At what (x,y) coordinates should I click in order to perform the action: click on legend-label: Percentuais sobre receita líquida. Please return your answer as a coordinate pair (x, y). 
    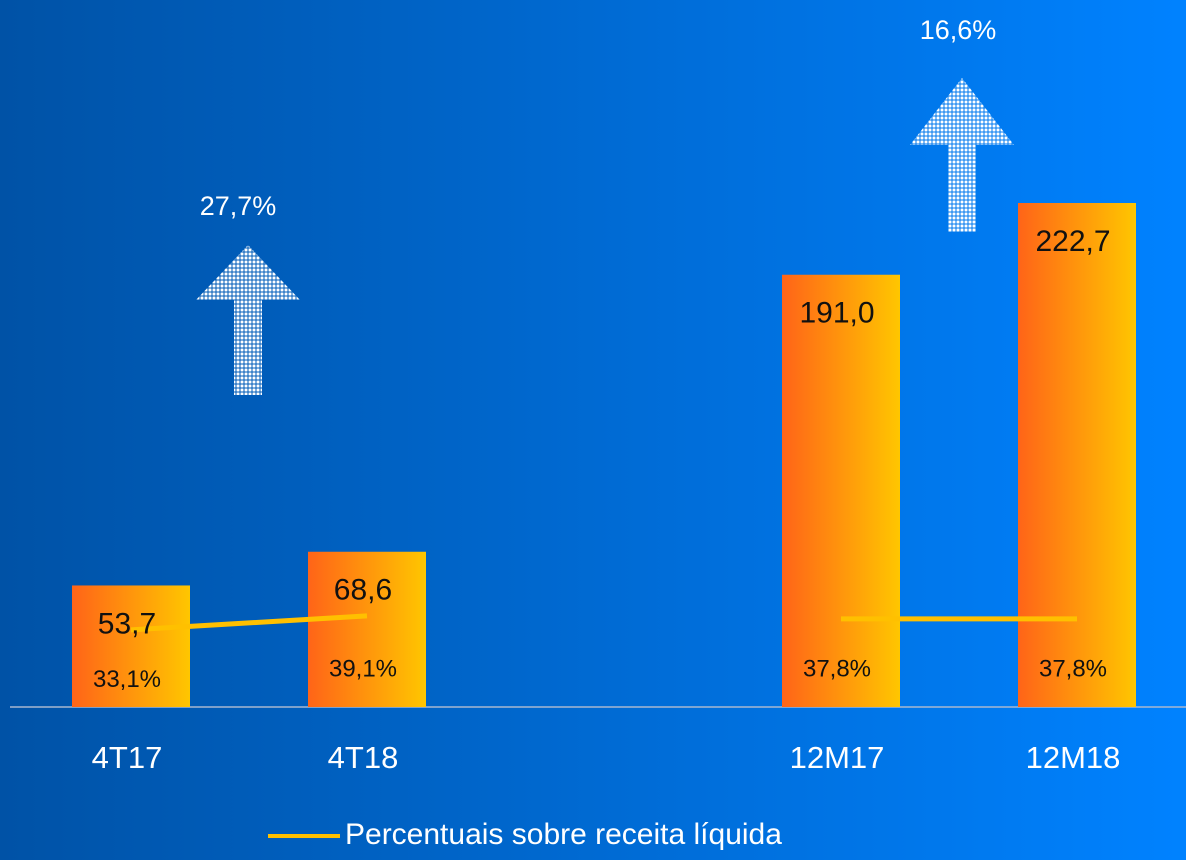
    Looking at the image, I should click on (563, 834).